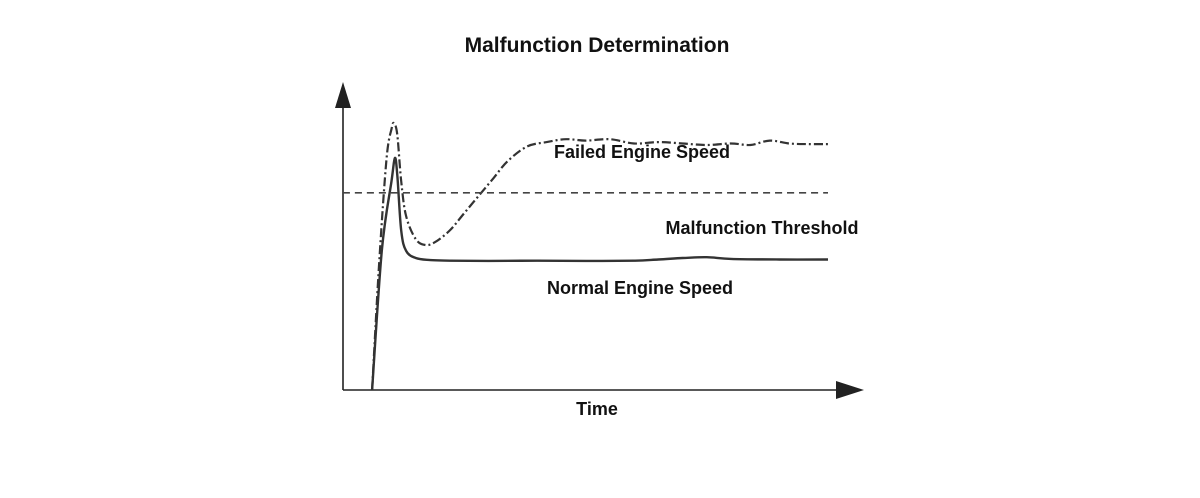 The height and width of the screenshot is (498, 1200). I want to click on series-label-normal-engine-speed: Normal Engine Speed, so click(640, 288).